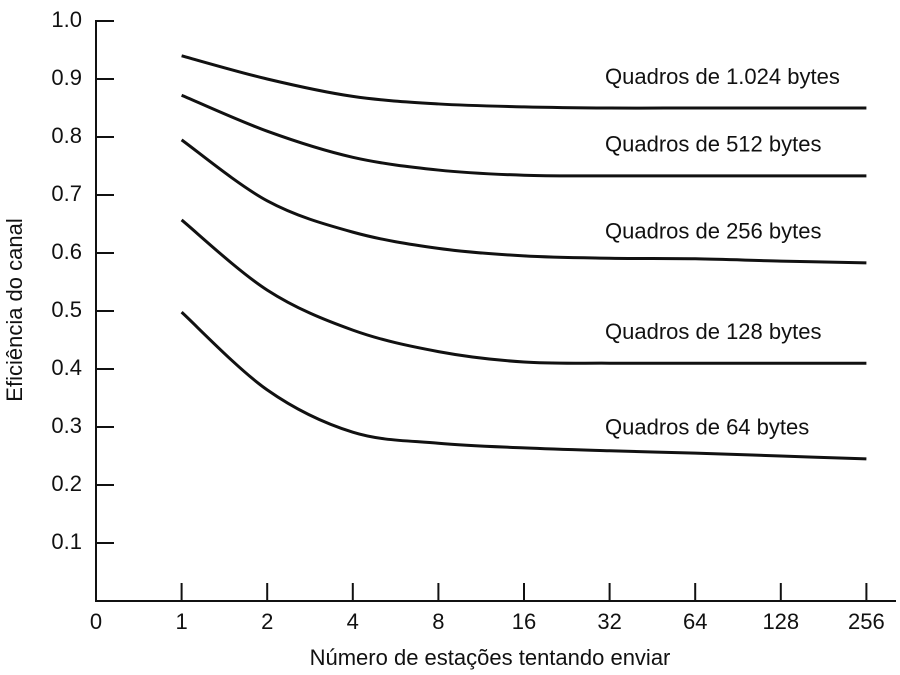 This screenshot has height=675, width=900. What do you see at coordinates (713, 144) in the screenshot?
I see `series-label: Quadros de 512 bytes` at bounding box center [713, 144].